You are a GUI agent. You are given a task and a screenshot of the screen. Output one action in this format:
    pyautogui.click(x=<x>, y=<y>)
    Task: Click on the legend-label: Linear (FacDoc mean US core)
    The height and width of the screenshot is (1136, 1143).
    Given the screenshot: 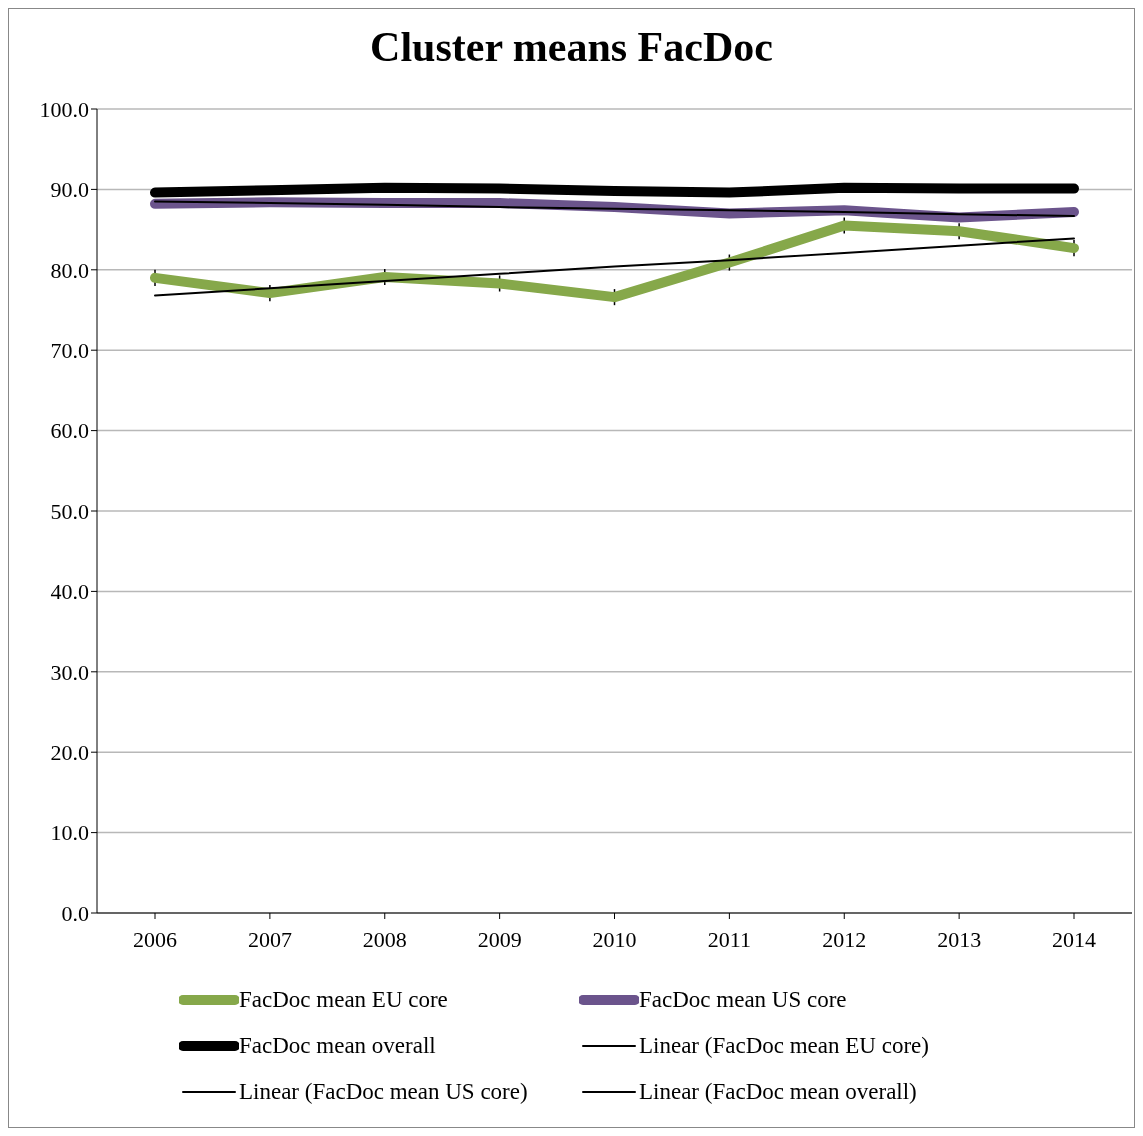 What is the action you would take?
    pyautogui.click(x=383, y=1092)
    